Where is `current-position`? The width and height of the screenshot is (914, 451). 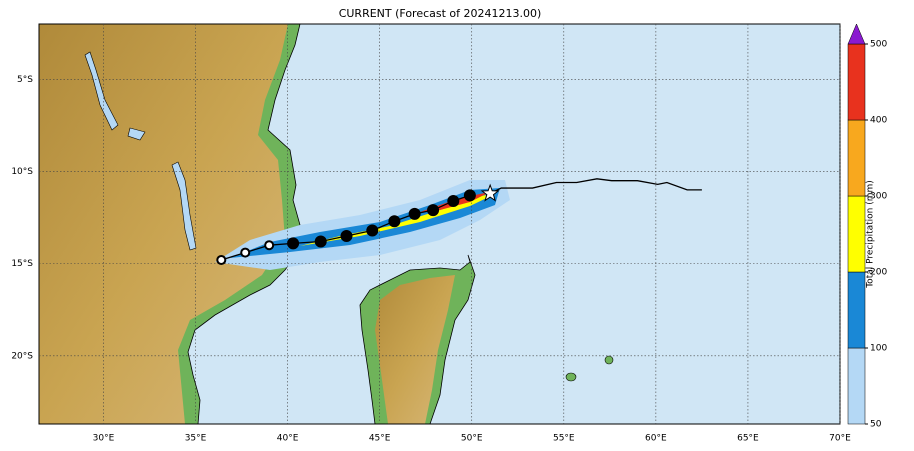
current-position is located at coordinates (490, 192).